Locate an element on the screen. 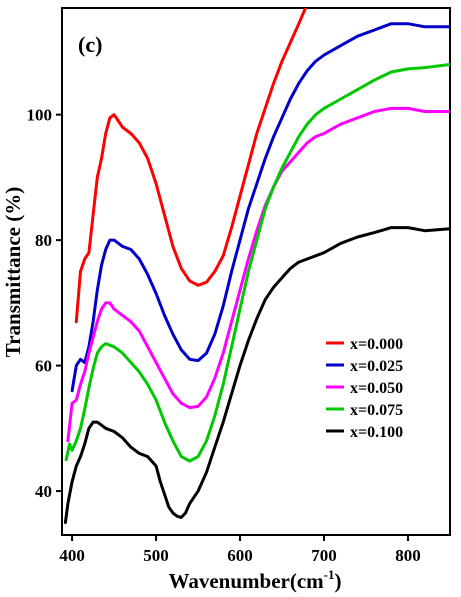  x-axis-title: Wavenumber(cm-1) is located at coordinates (255, 580).